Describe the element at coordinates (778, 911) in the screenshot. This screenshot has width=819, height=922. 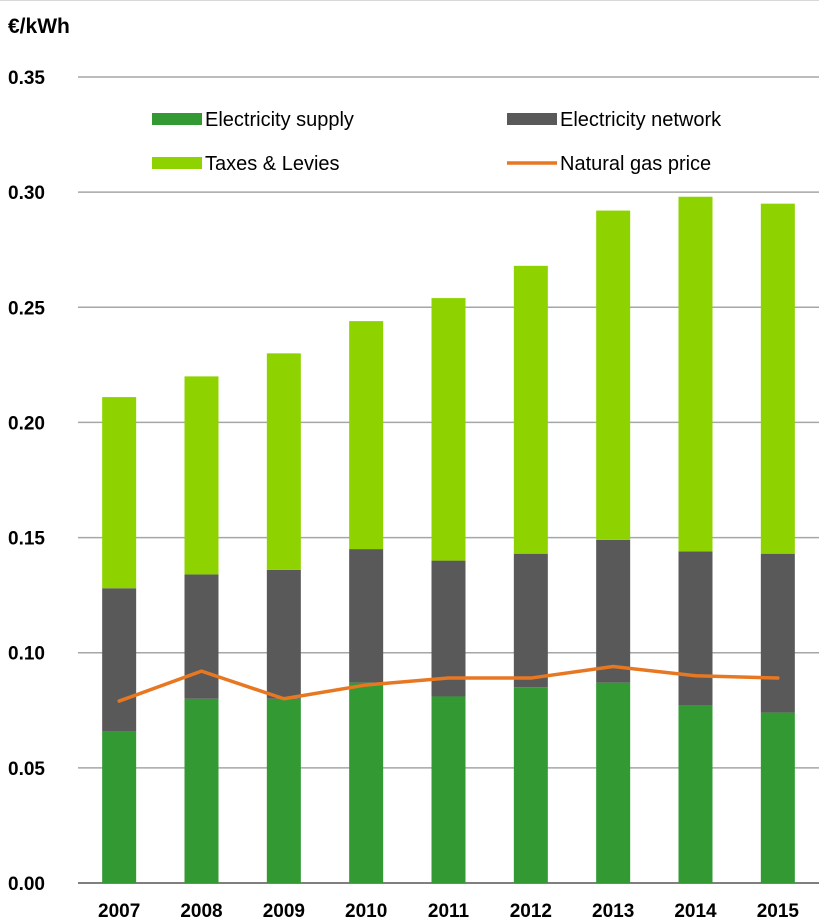
I see `x-tick-label-2015: 2015` at that location.